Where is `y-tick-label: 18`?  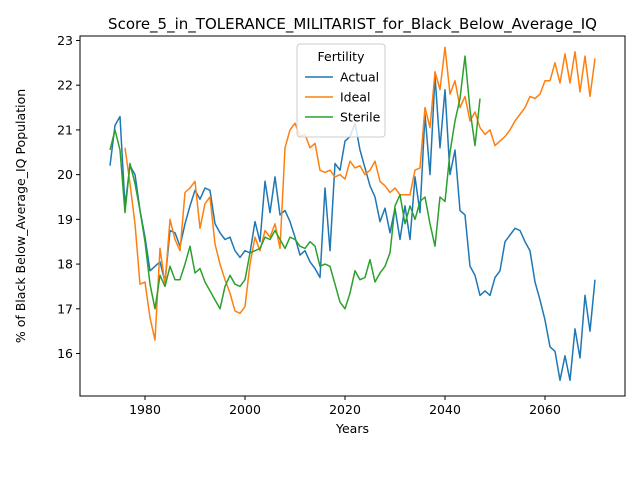 y-tick-label: 18 is located at coordinates (65, 264).